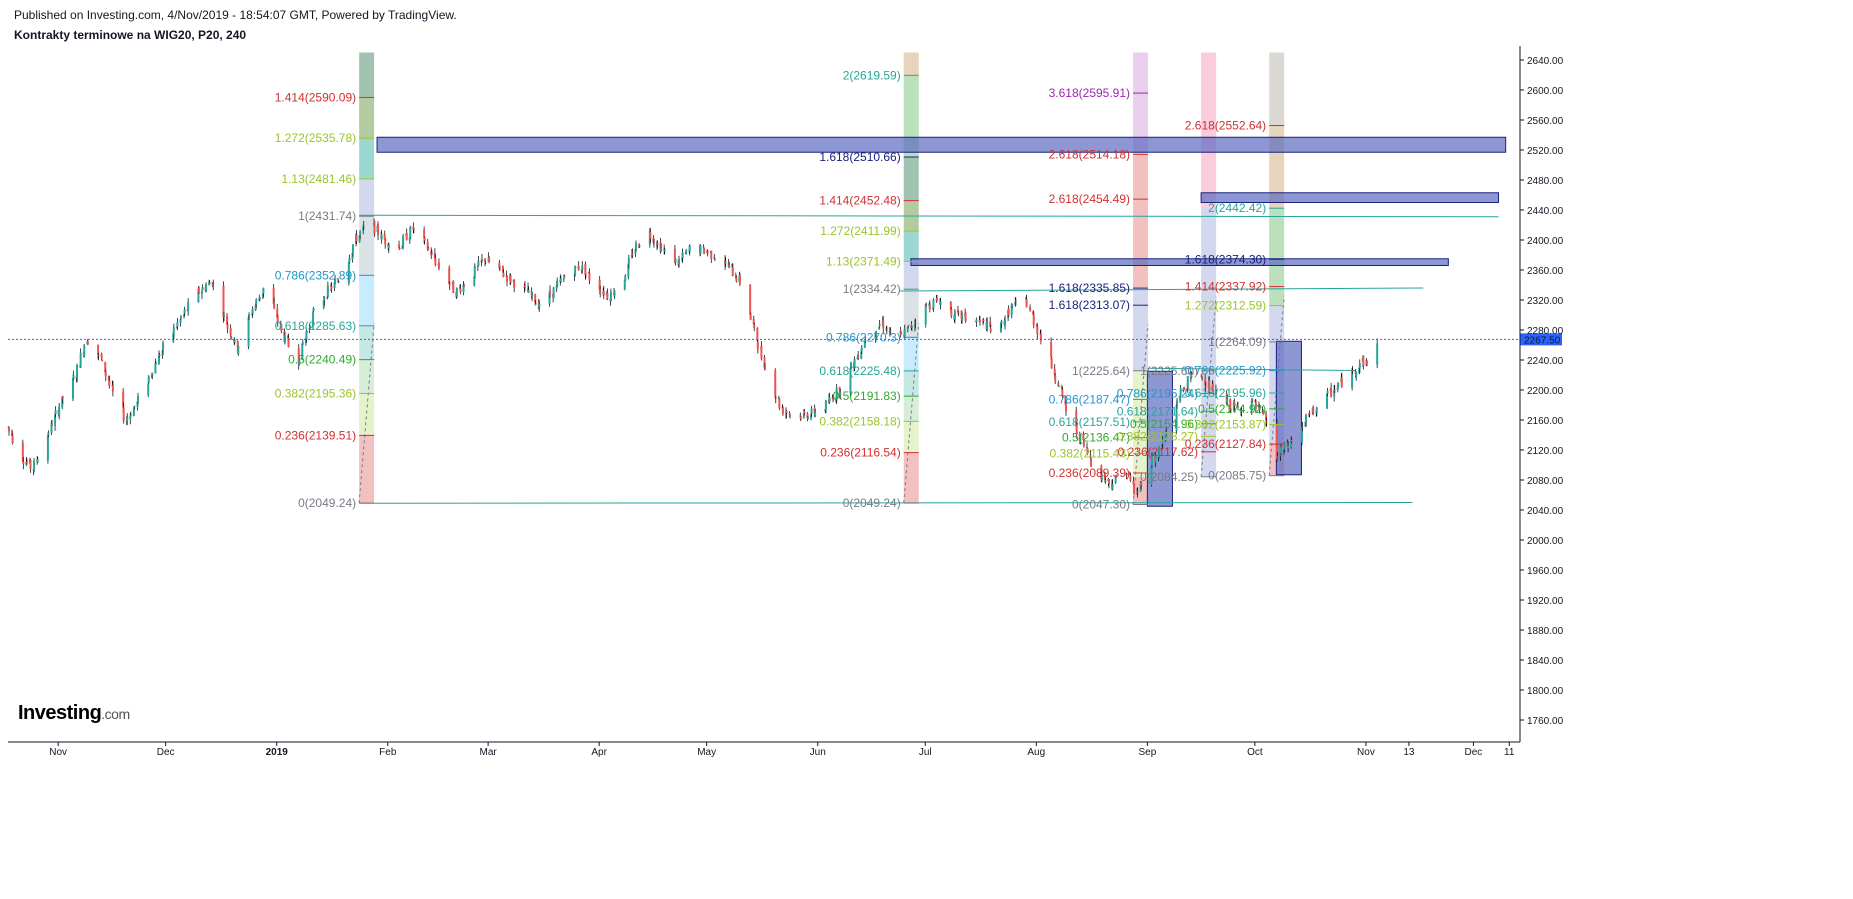 The height and width of the screenshot is (899, 1853). I want to click on fib-anchor-line, so click(1140, 414).